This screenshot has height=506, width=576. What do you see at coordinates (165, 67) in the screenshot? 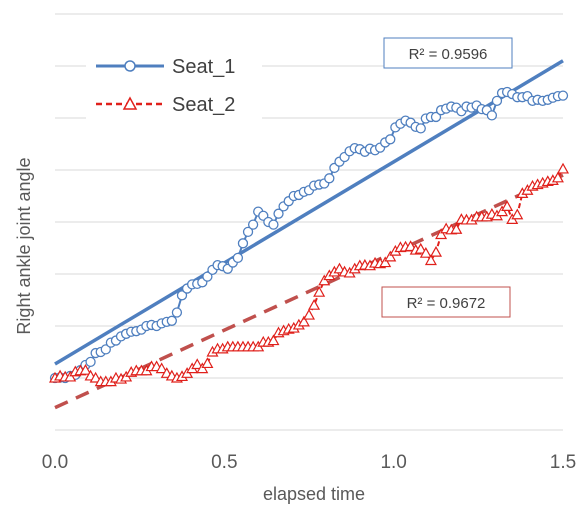
I see `legend-item-seat-1: Seat_1` at bounding box center [165, 67].